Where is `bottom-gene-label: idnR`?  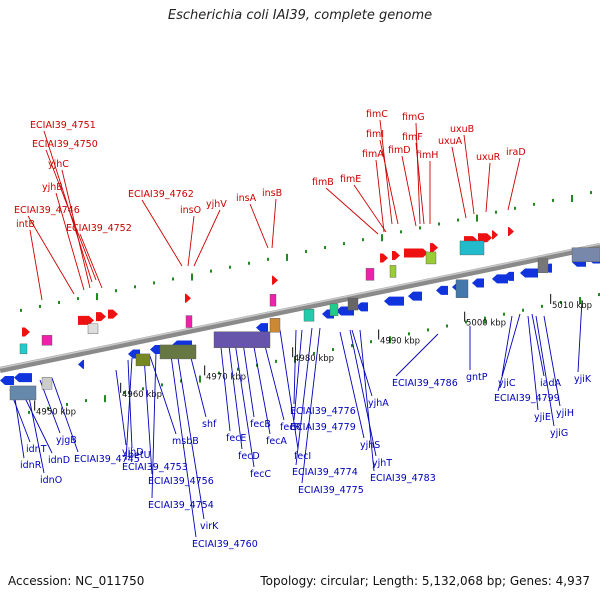
bottom-gene-label: idnR is located at coordinates (31, 465).